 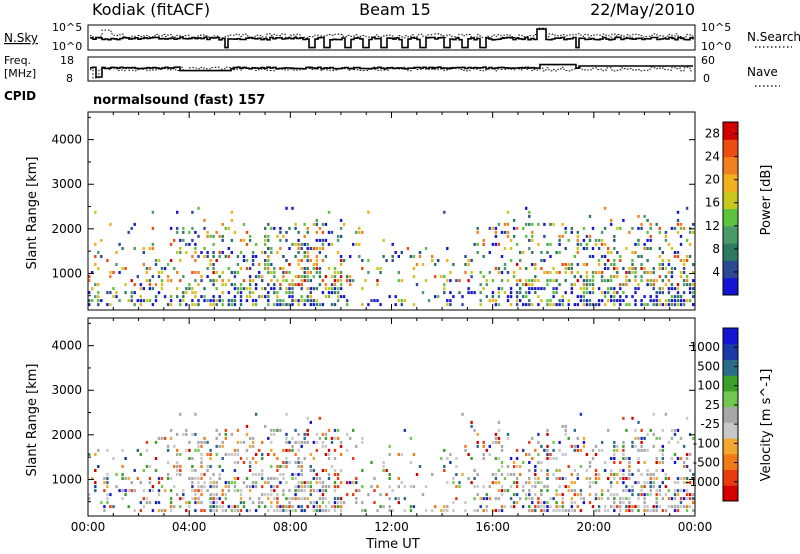 What do you see at coordinates (392, 72) in the screenshot?
I see `nave-trace` at bounding box center [392, 72].